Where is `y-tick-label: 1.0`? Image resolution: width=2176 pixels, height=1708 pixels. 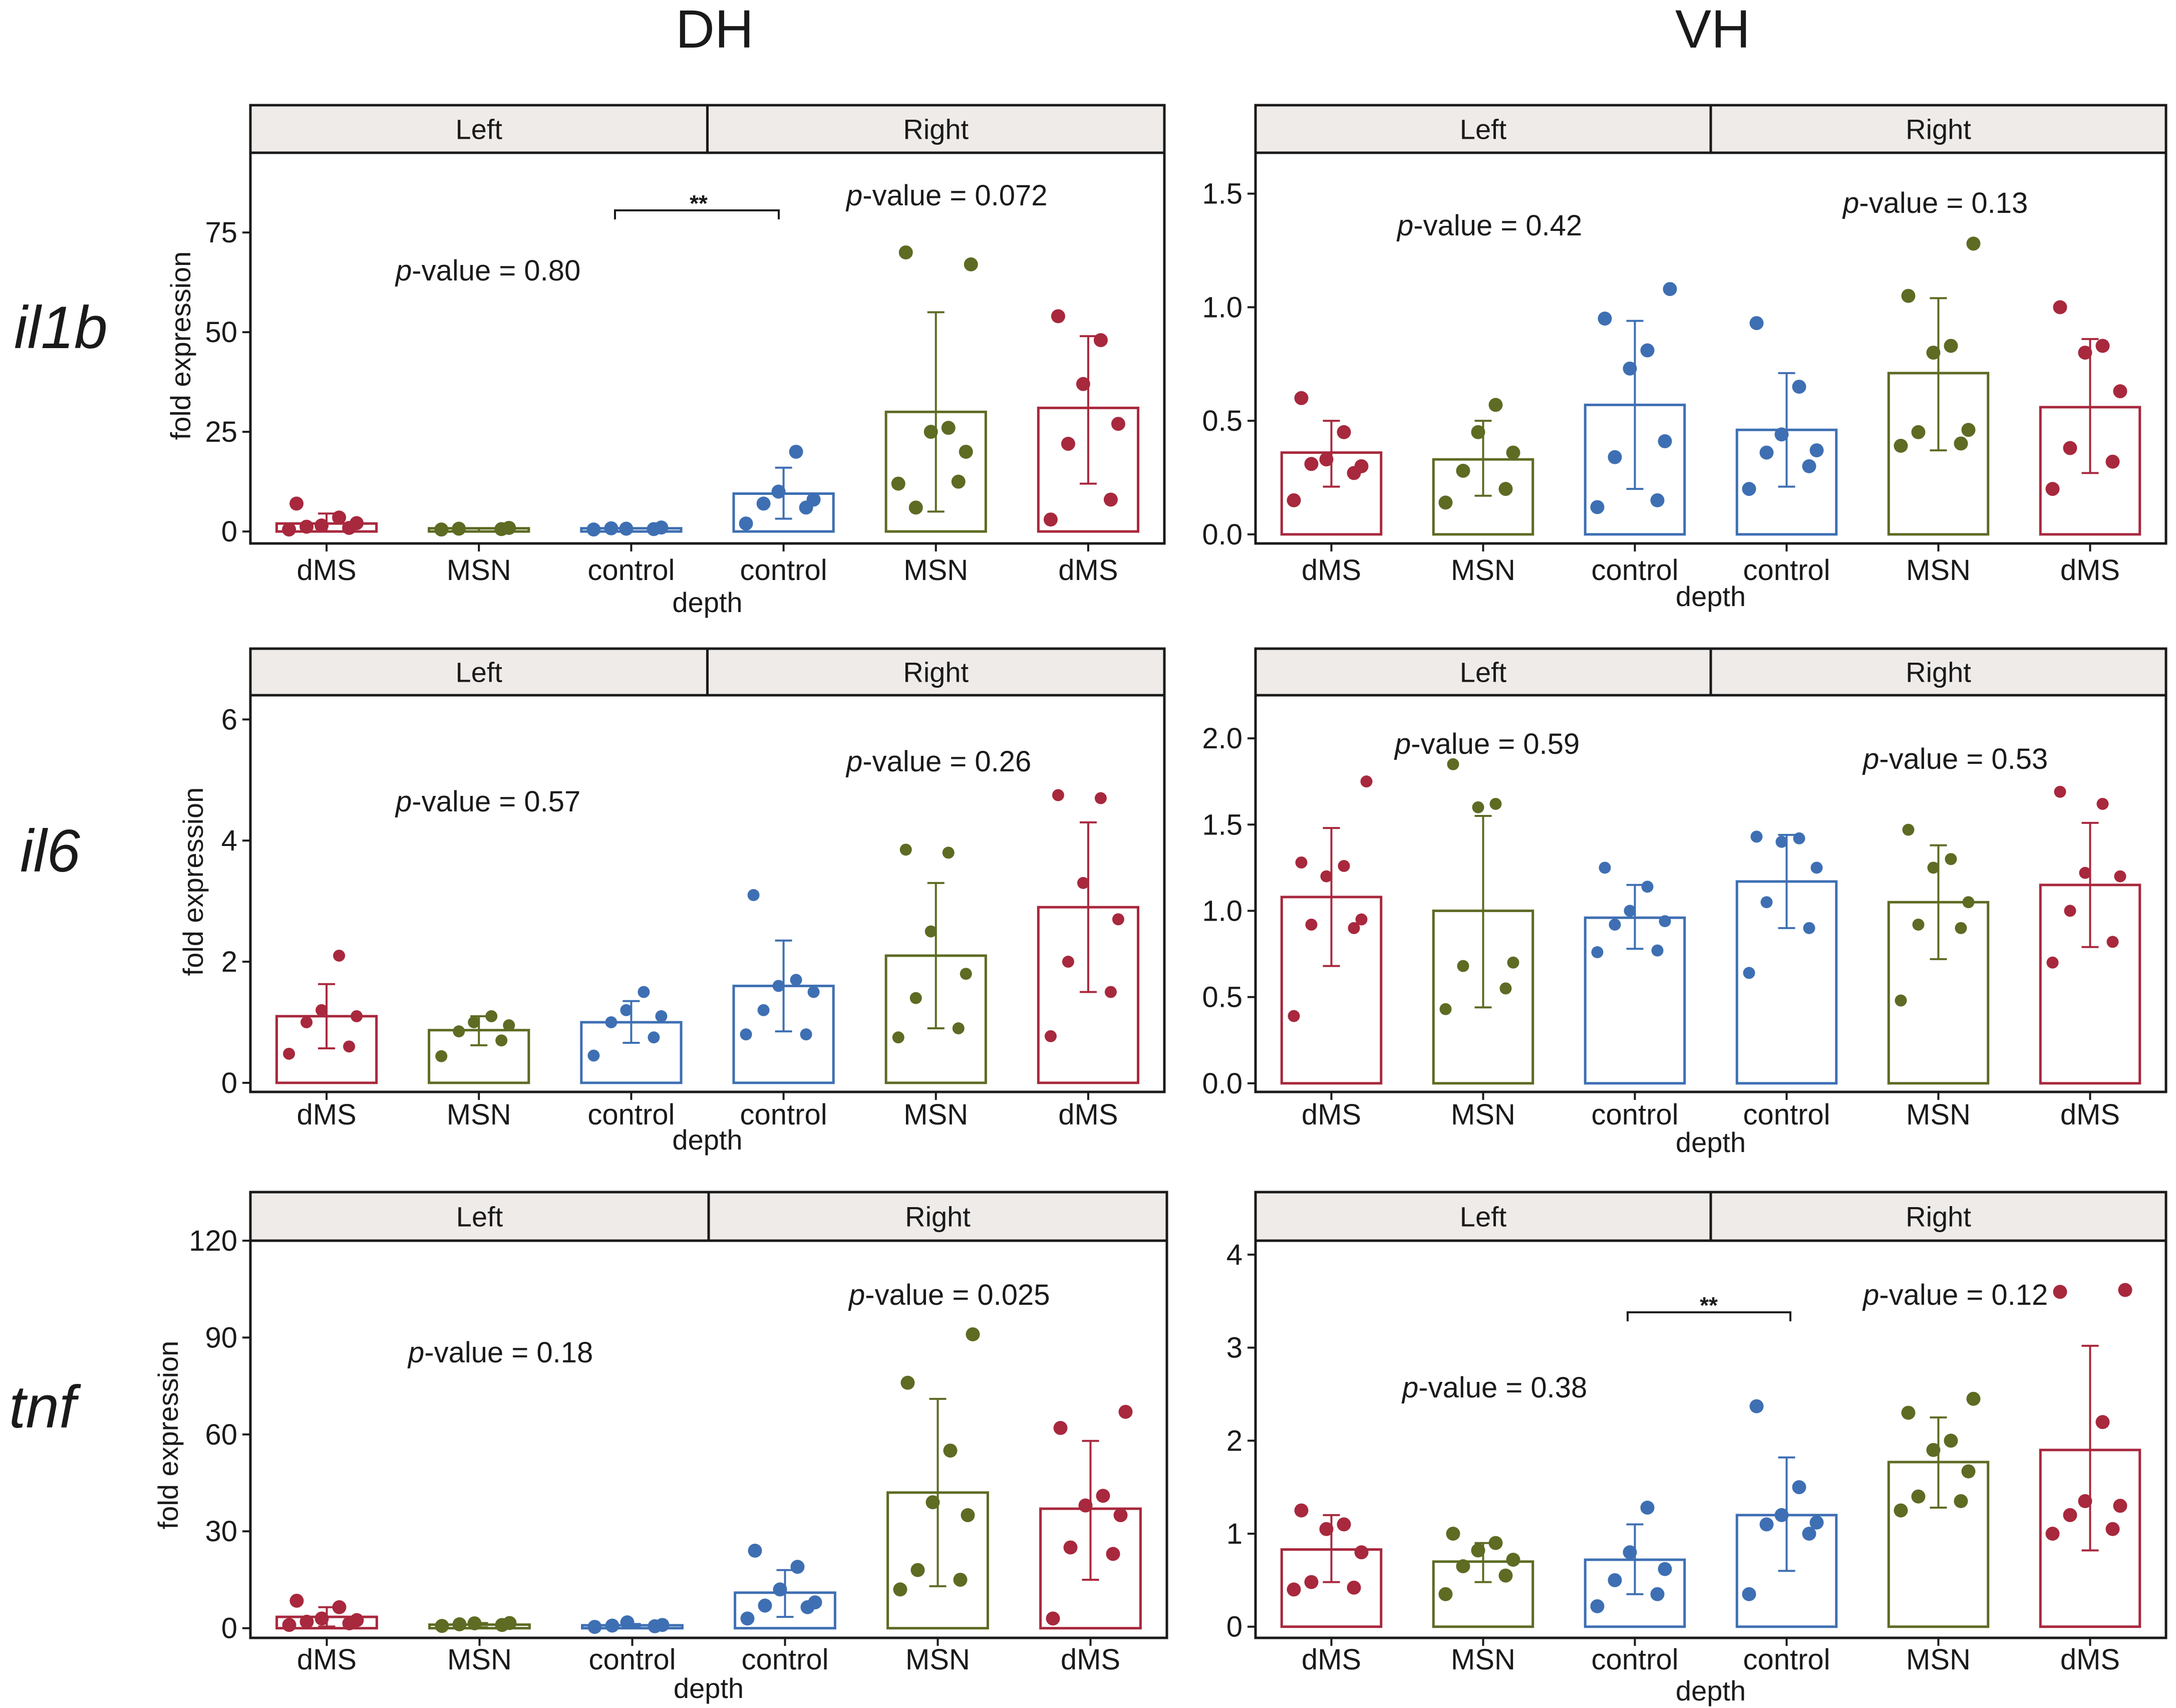 y-tick-label: 1.0 is located at coordinates (1222, 911).